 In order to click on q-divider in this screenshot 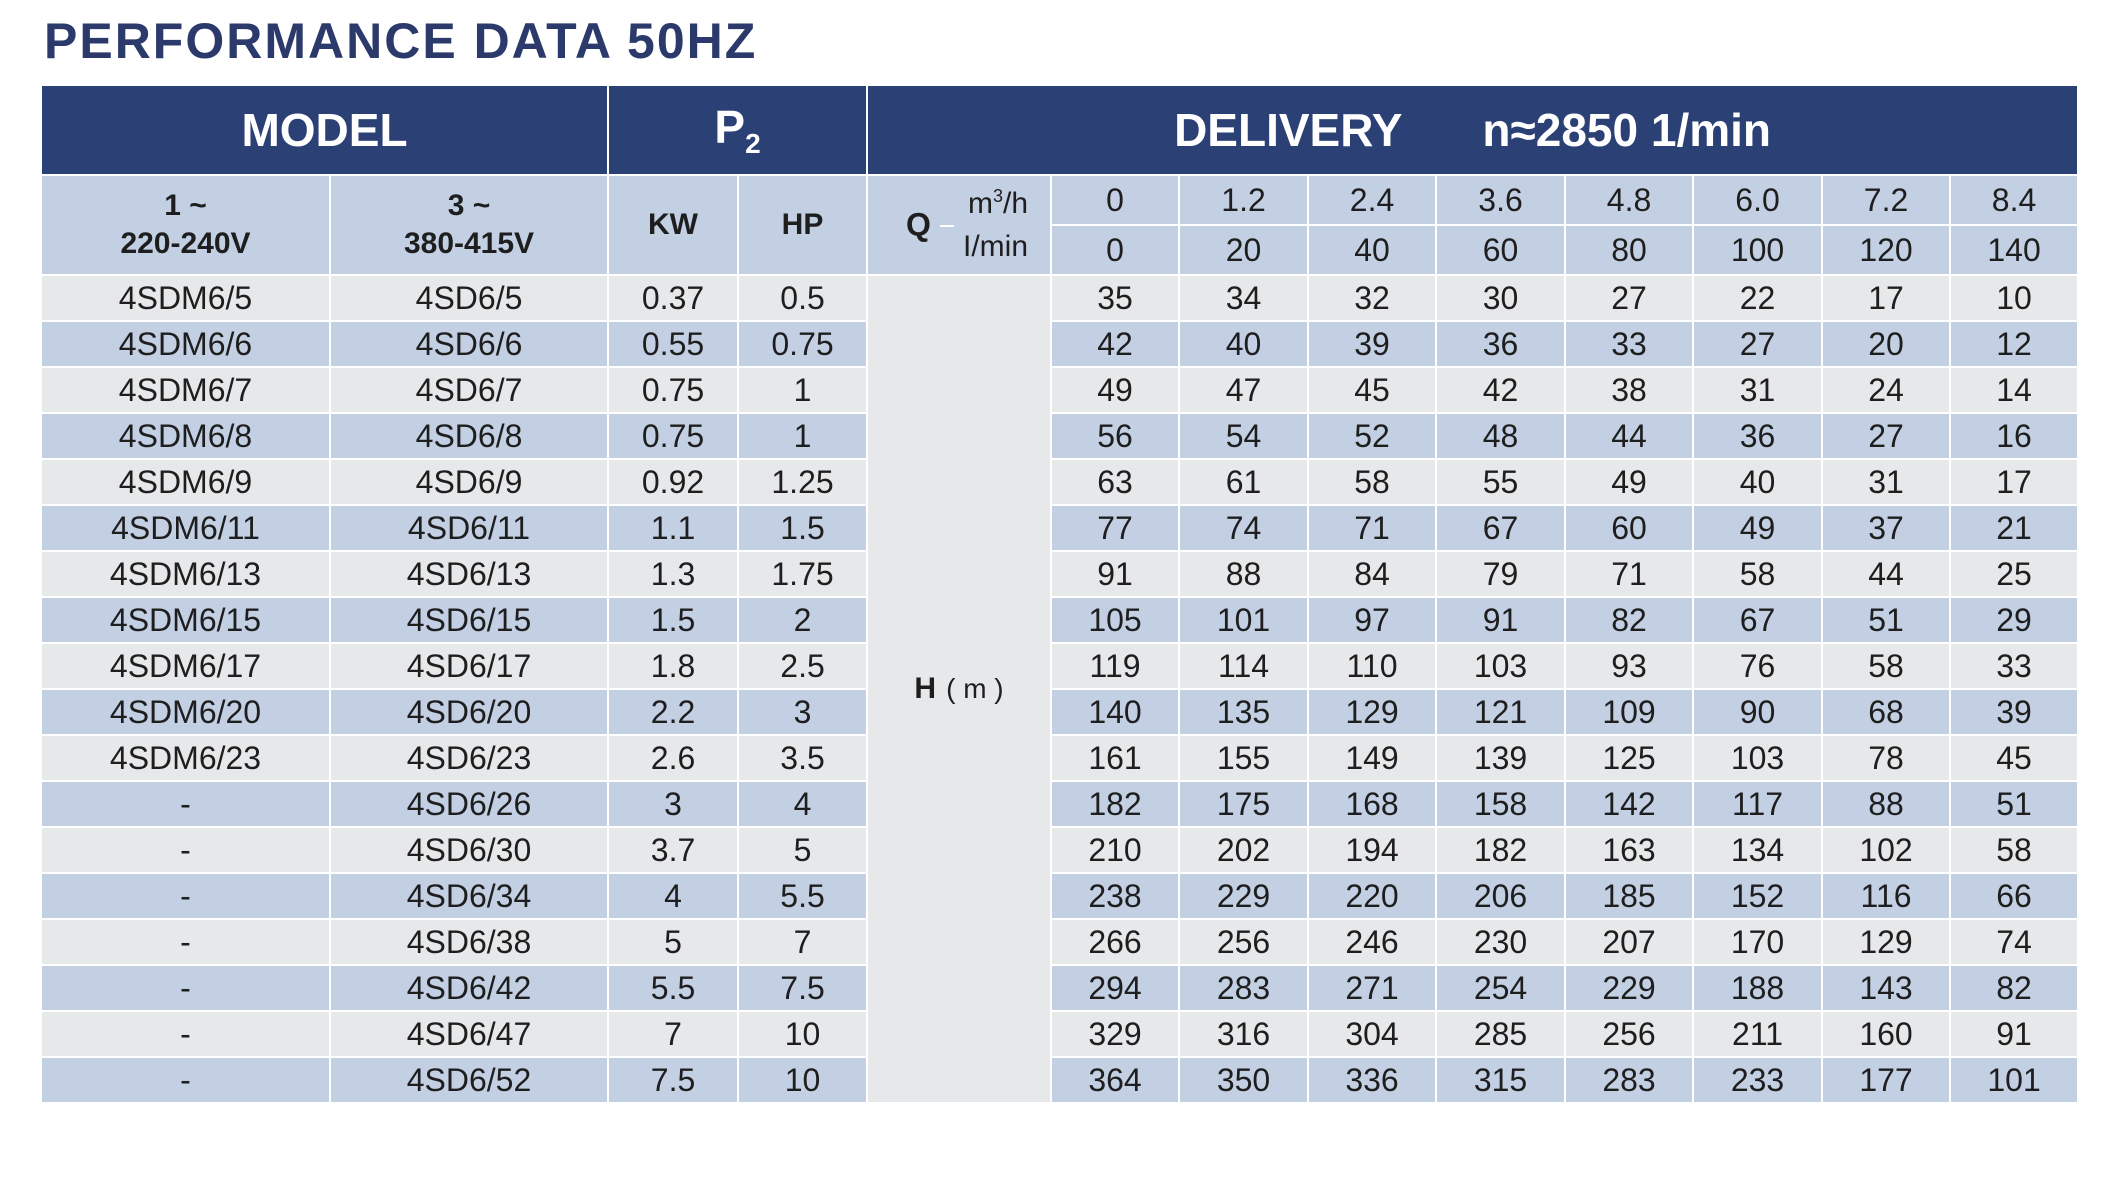, I will do `click(947, 226)`.